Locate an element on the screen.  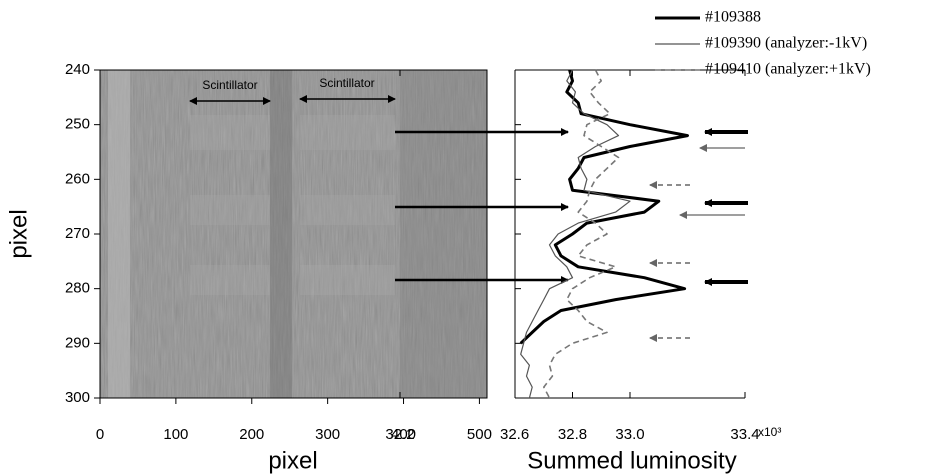
x-tick-label: 200 is located at coordinates (251, 434).